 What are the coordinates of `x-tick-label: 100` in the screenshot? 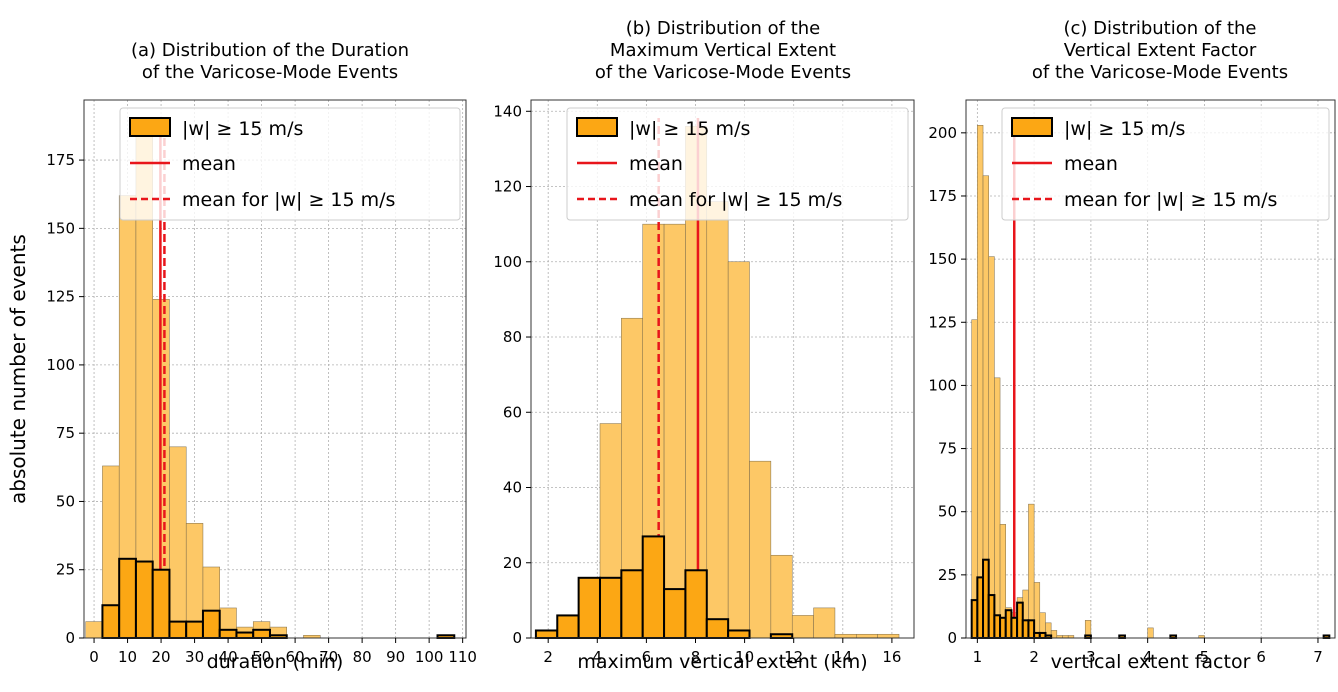 It's located at (429, 657).